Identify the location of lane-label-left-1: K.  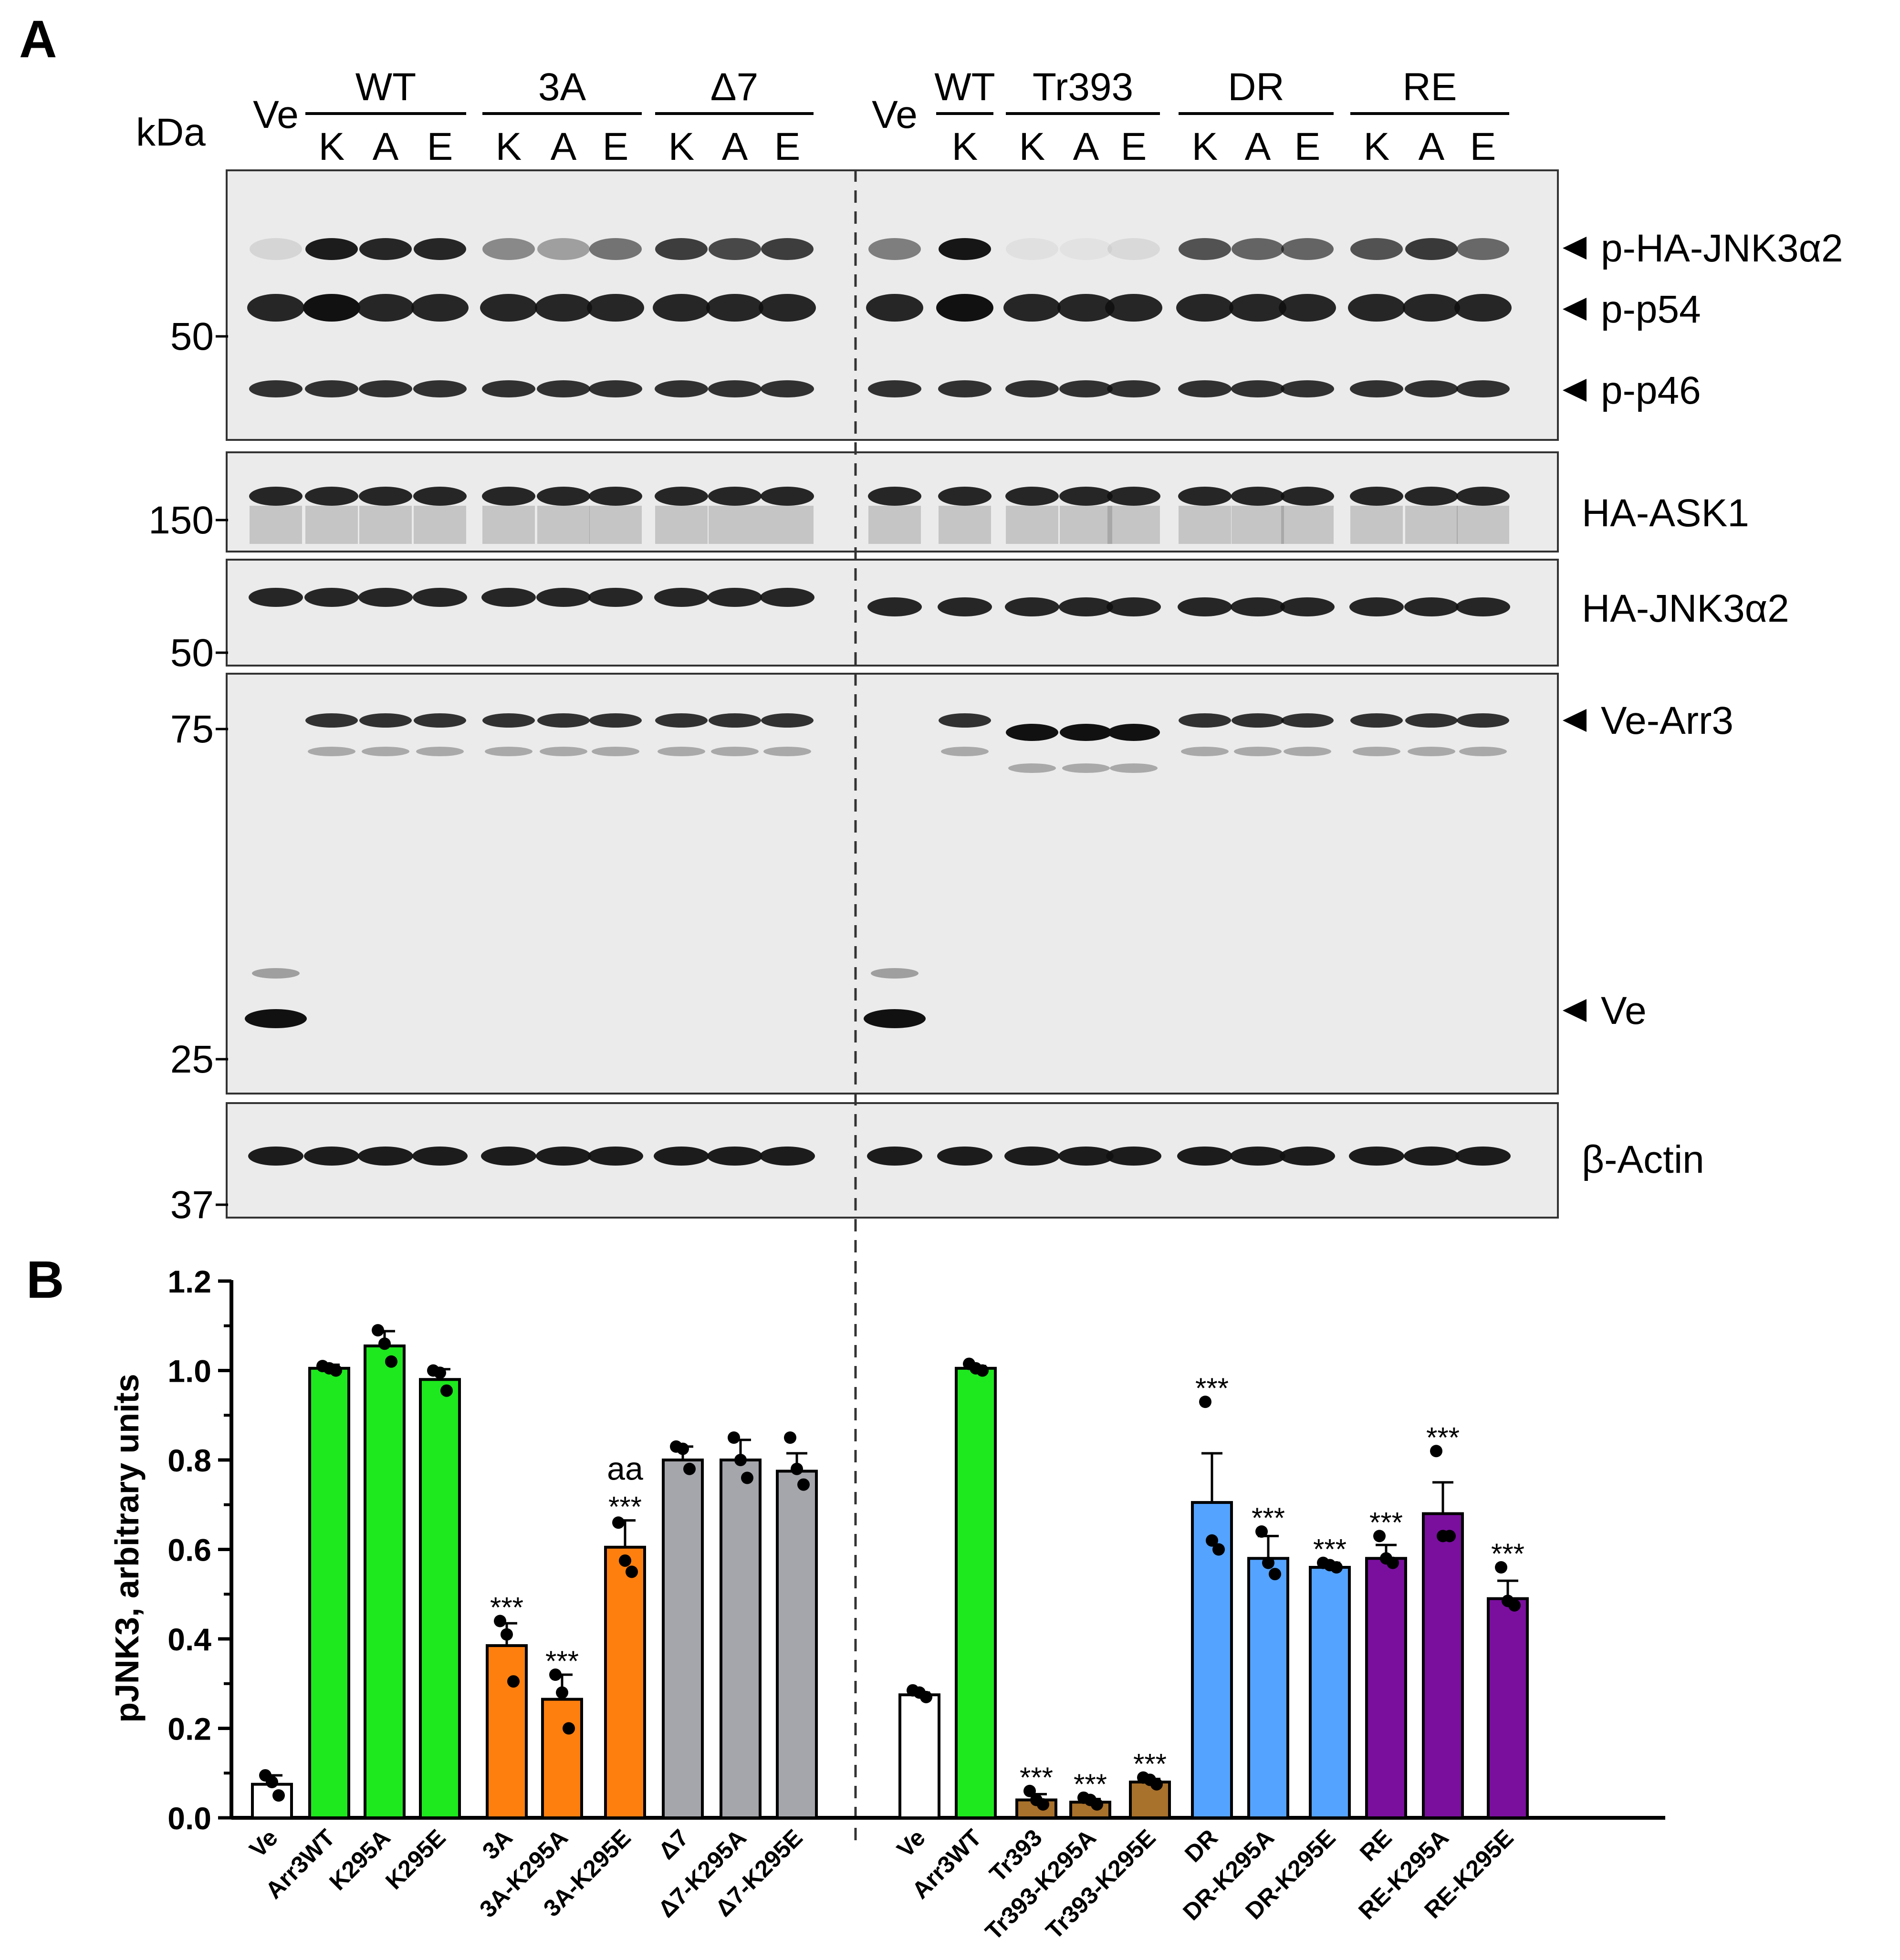
(332, 146).